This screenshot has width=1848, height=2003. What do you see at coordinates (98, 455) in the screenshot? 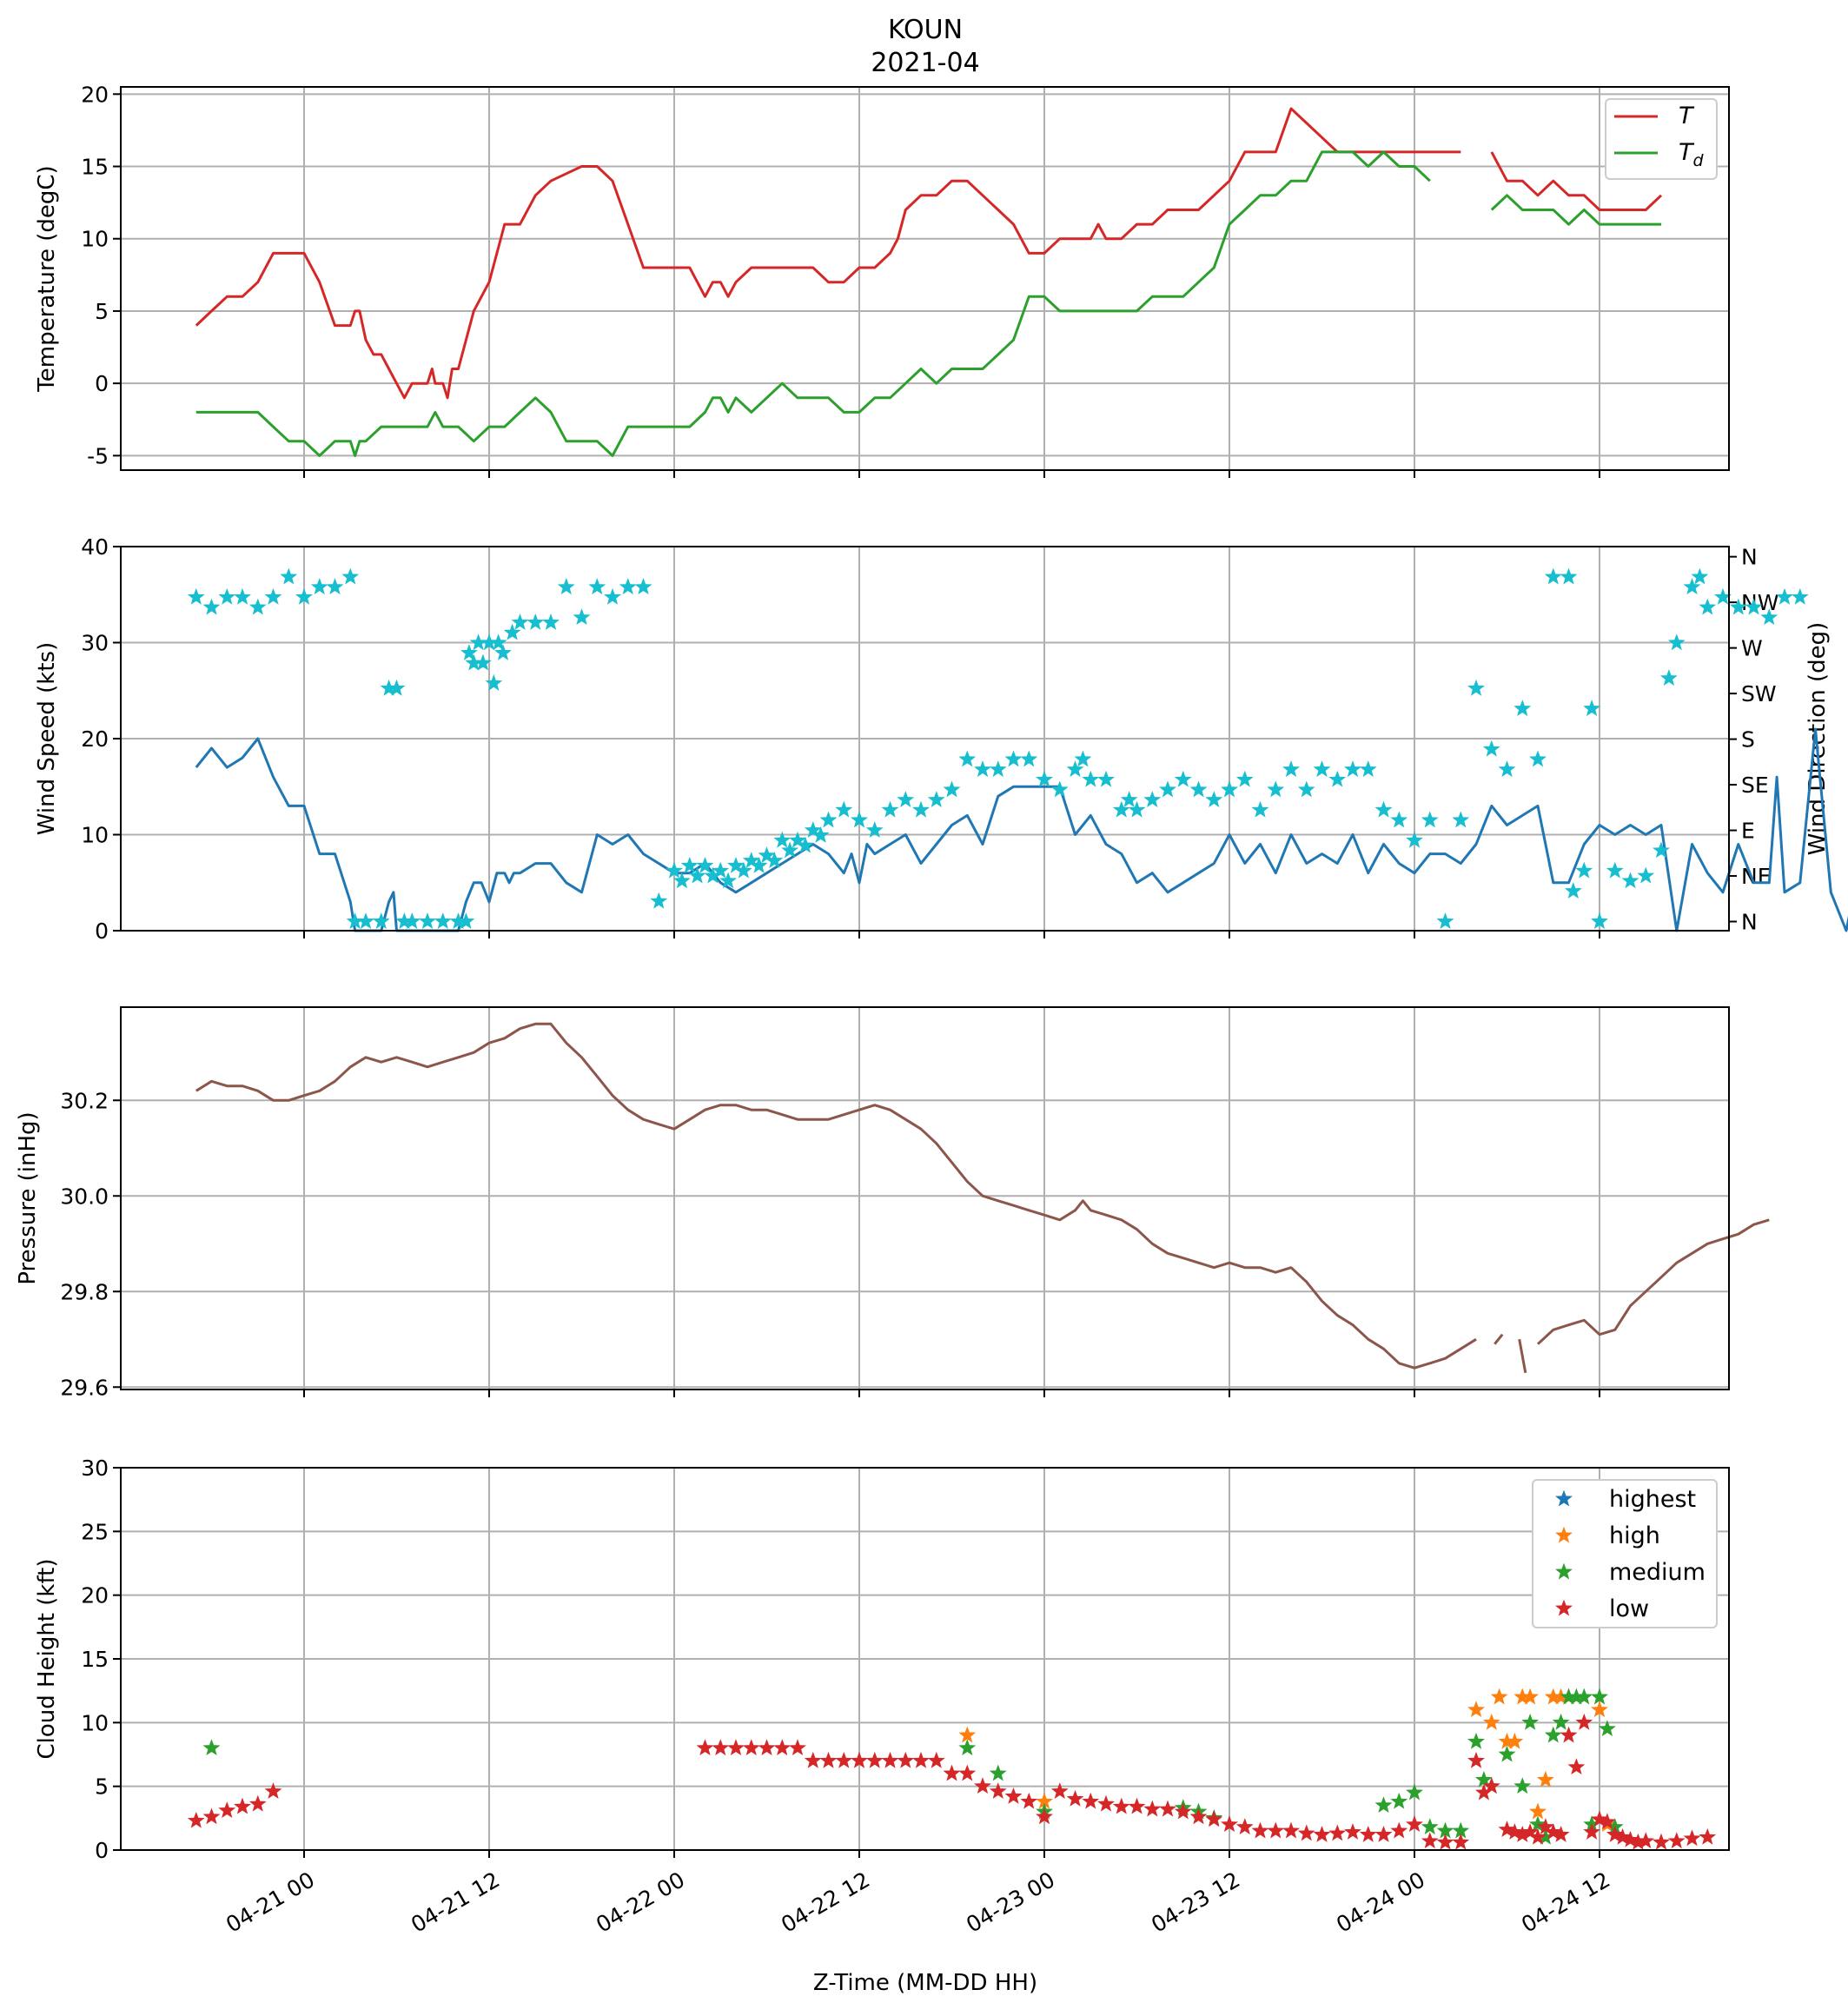
I see `y-tick-label: -5` at bounding box center [98, 455].